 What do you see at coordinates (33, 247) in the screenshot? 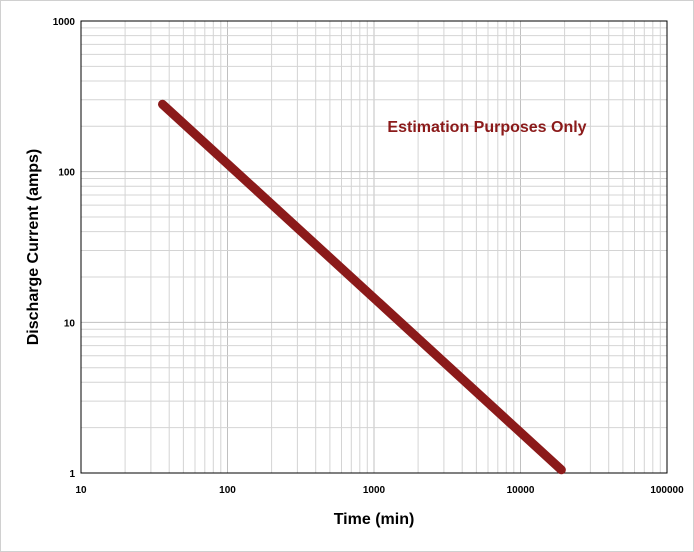
I see `y-axis-title: Discharge Current (amps)` at bounding box center [33, 247].